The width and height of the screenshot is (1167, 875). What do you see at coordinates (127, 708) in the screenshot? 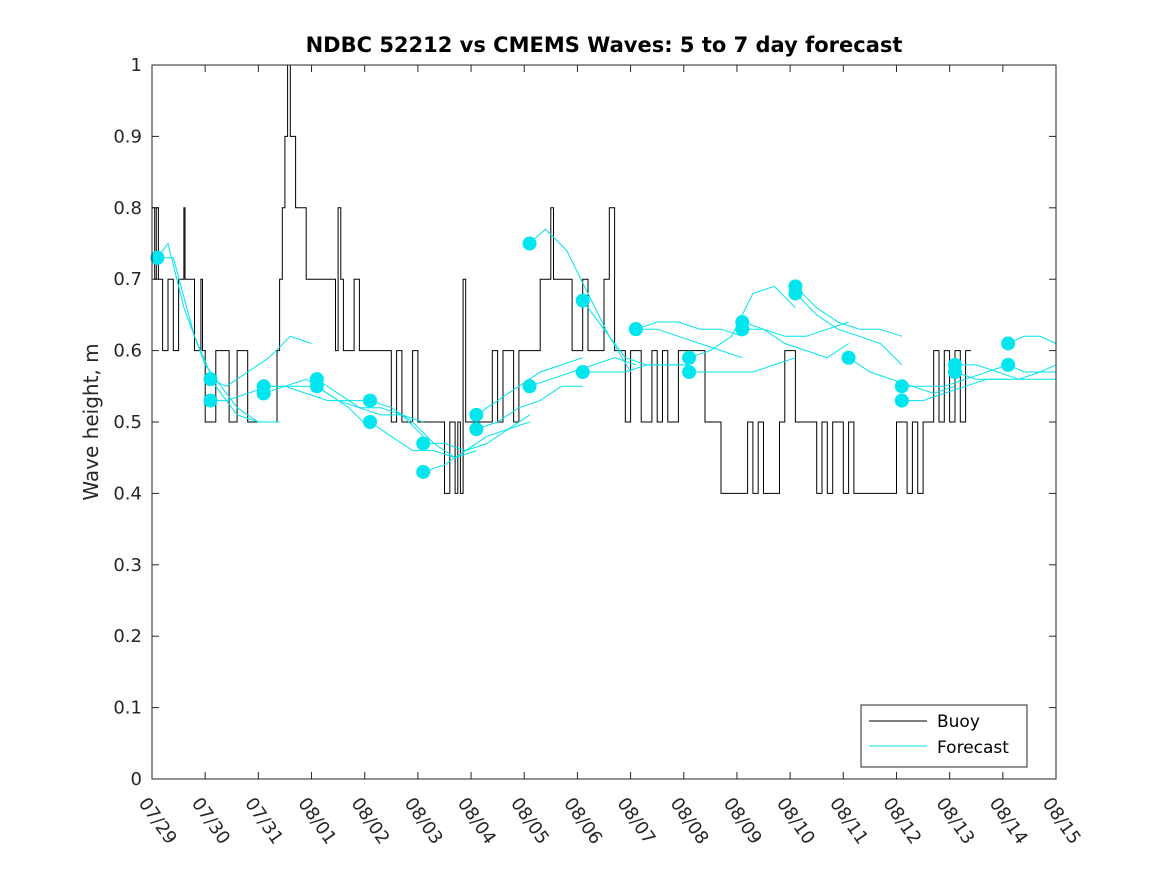
I see `y-tick-label: 0.1` at bounding box center [127, 708].